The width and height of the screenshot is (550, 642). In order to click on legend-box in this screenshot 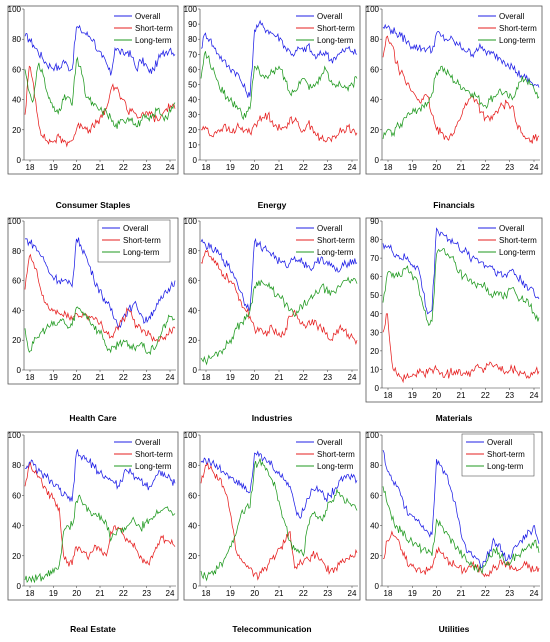, I will do `click(498, 455)`.